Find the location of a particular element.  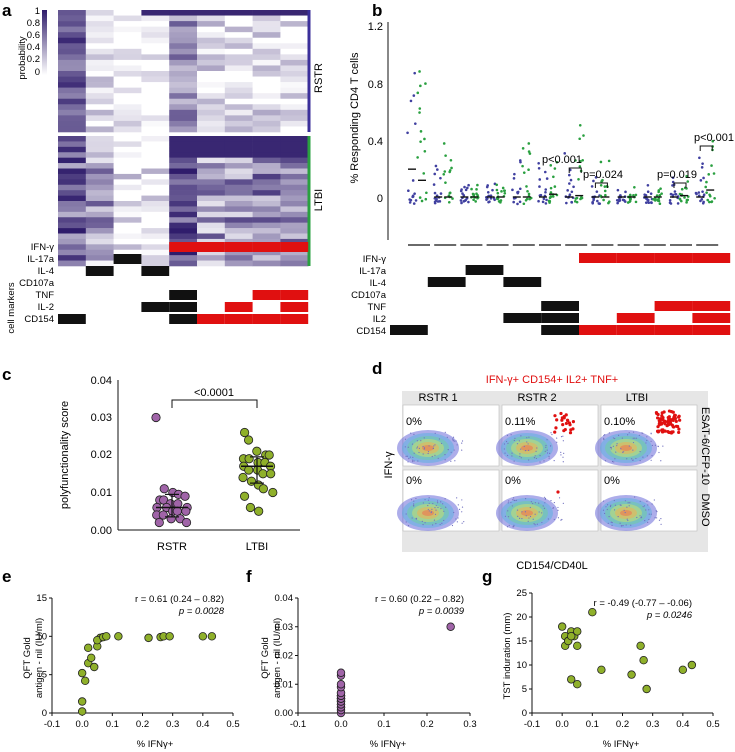

markers-title: cell markers is located at coordinates (11, 307).